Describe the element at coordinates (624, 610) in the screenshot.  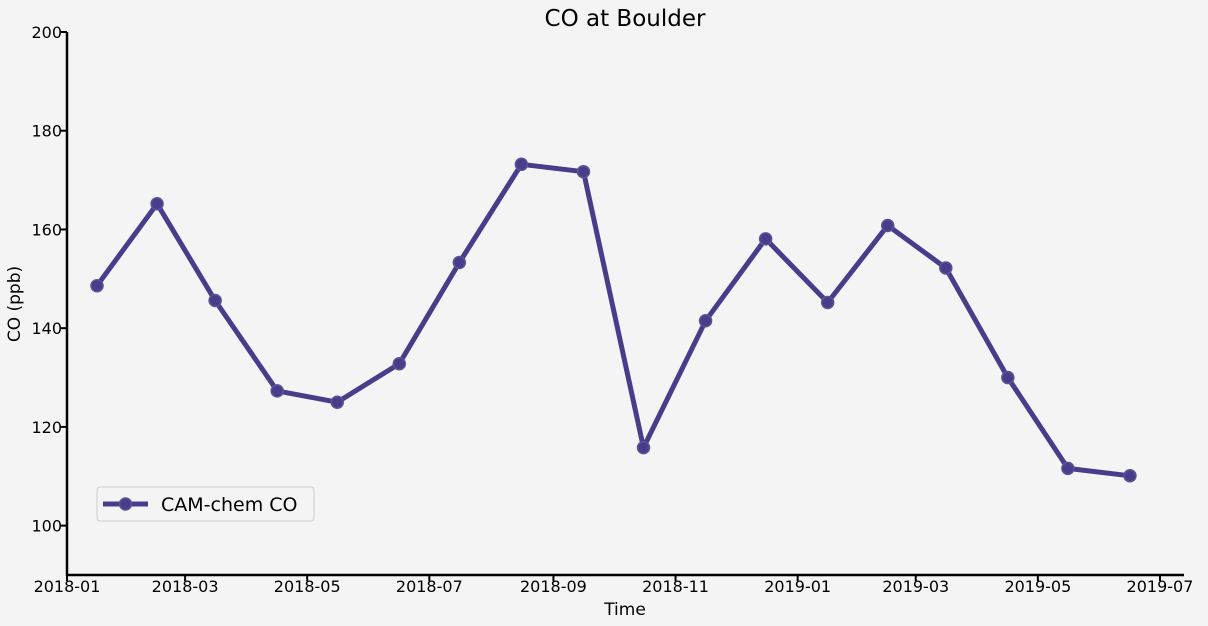
I see `x-axis-label: Time` at that location.